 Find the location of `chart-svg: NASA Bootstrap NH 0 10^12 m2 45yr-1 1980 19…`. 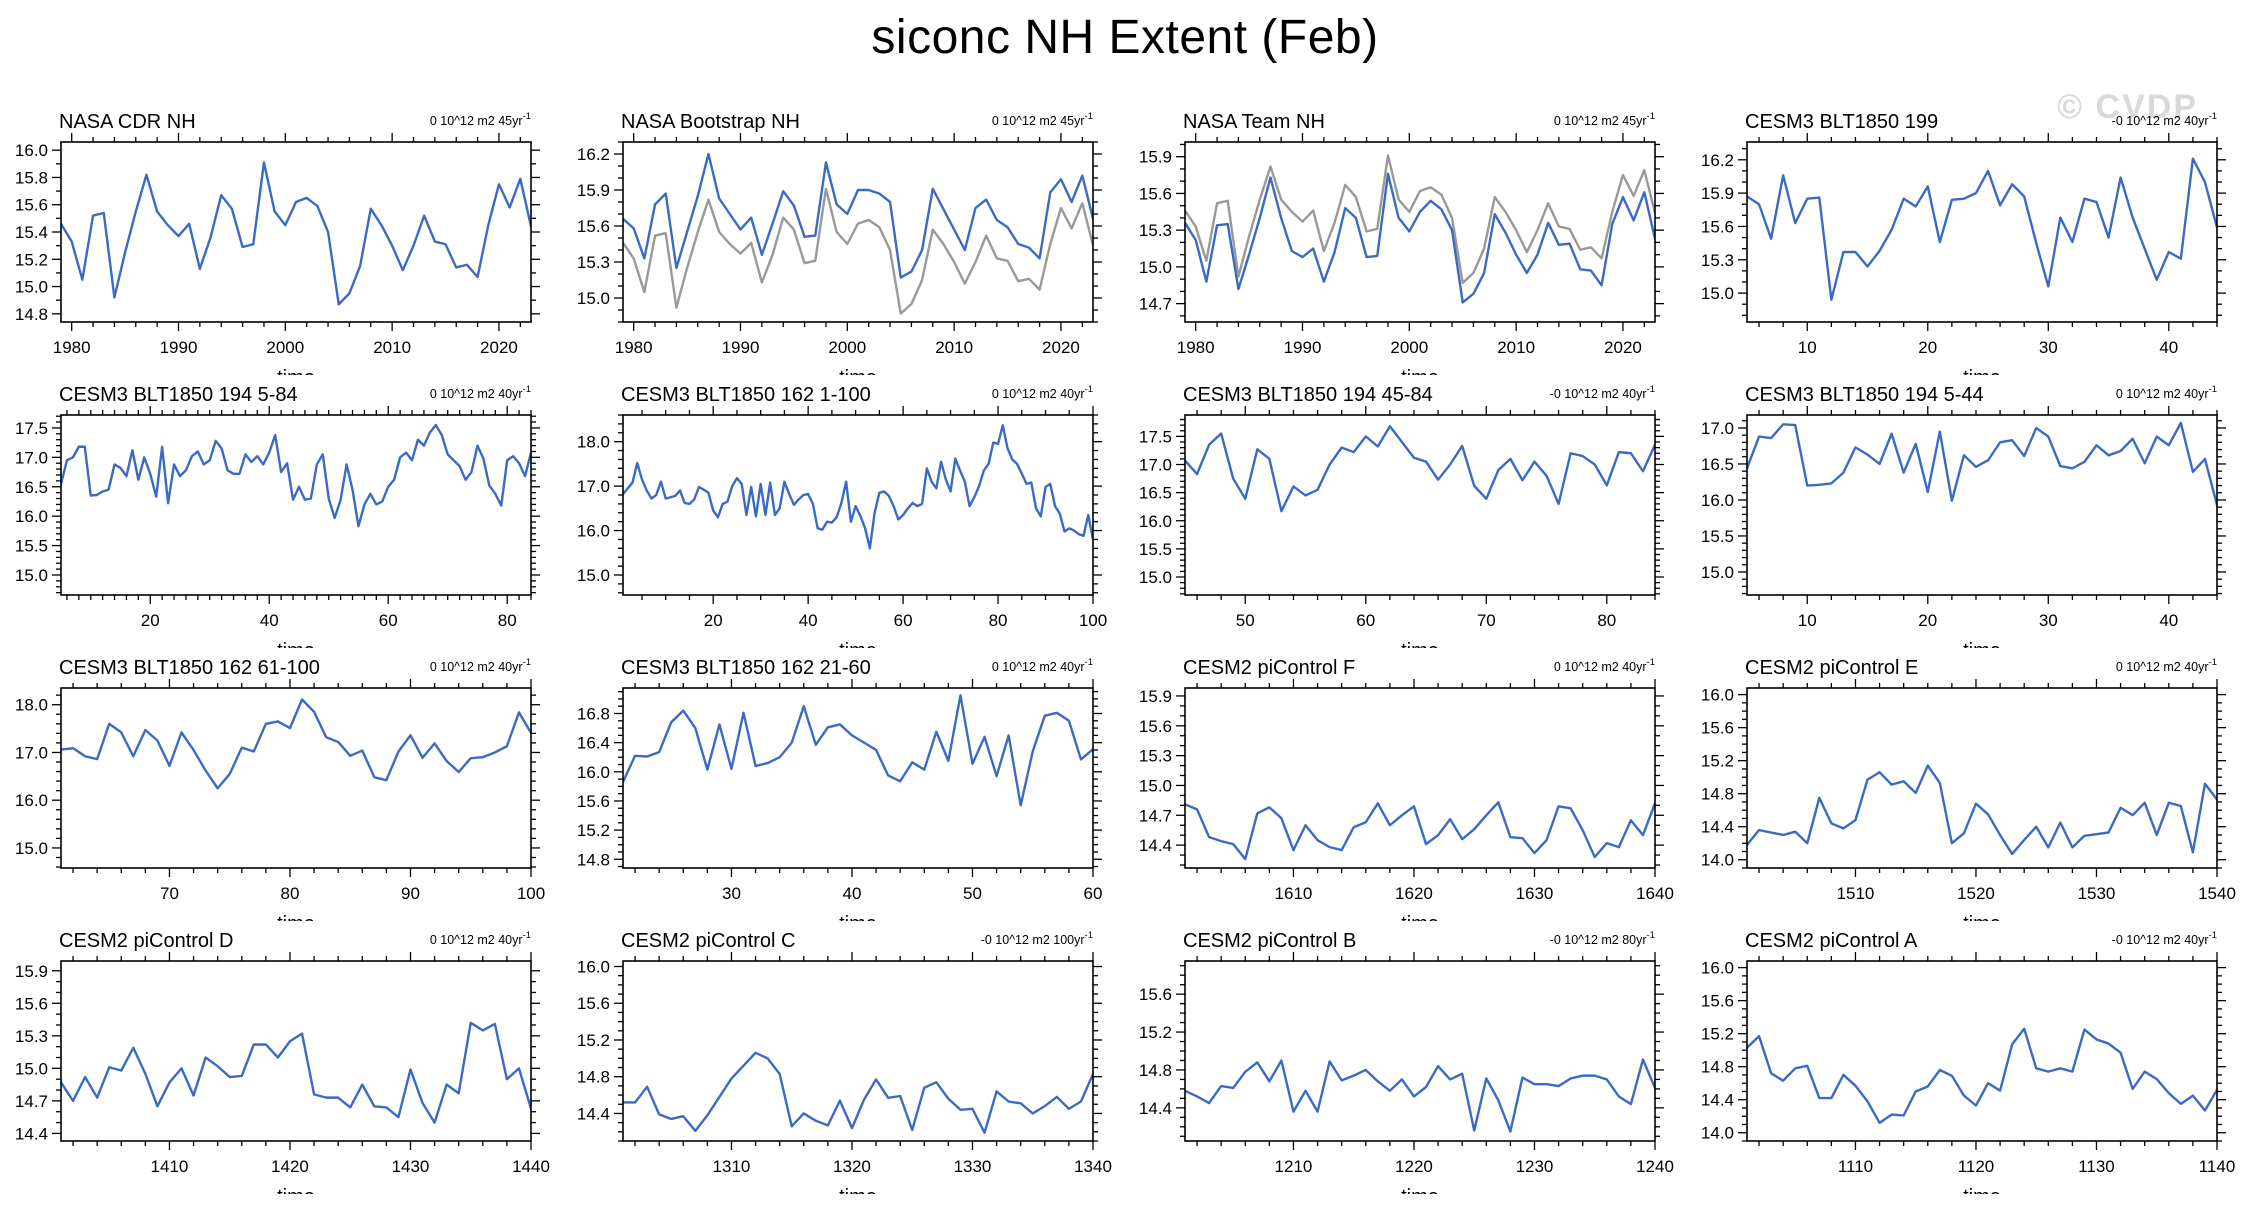

chart-svg: NASA Bootstrap NH 0 10^12 m2 45yr-1 1980 19… is located at coordinates (839, 250).